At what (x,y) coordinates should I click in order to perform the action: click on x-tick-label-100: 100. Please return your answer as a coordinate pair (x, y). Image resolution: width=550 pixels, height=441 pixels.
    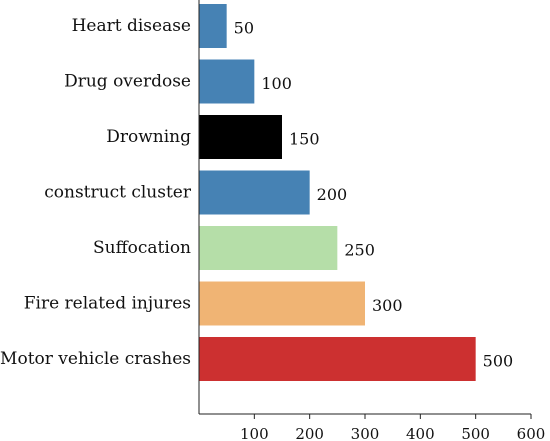
    Looking at the image, I should click on (254, 433).